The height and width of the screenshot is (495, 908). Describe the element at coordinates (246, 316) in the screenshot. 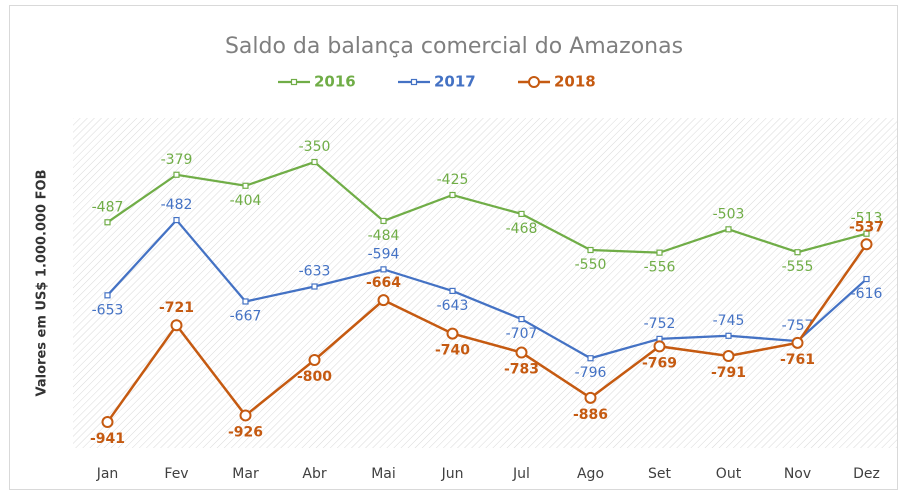

I see `data-label: -667` at that location.